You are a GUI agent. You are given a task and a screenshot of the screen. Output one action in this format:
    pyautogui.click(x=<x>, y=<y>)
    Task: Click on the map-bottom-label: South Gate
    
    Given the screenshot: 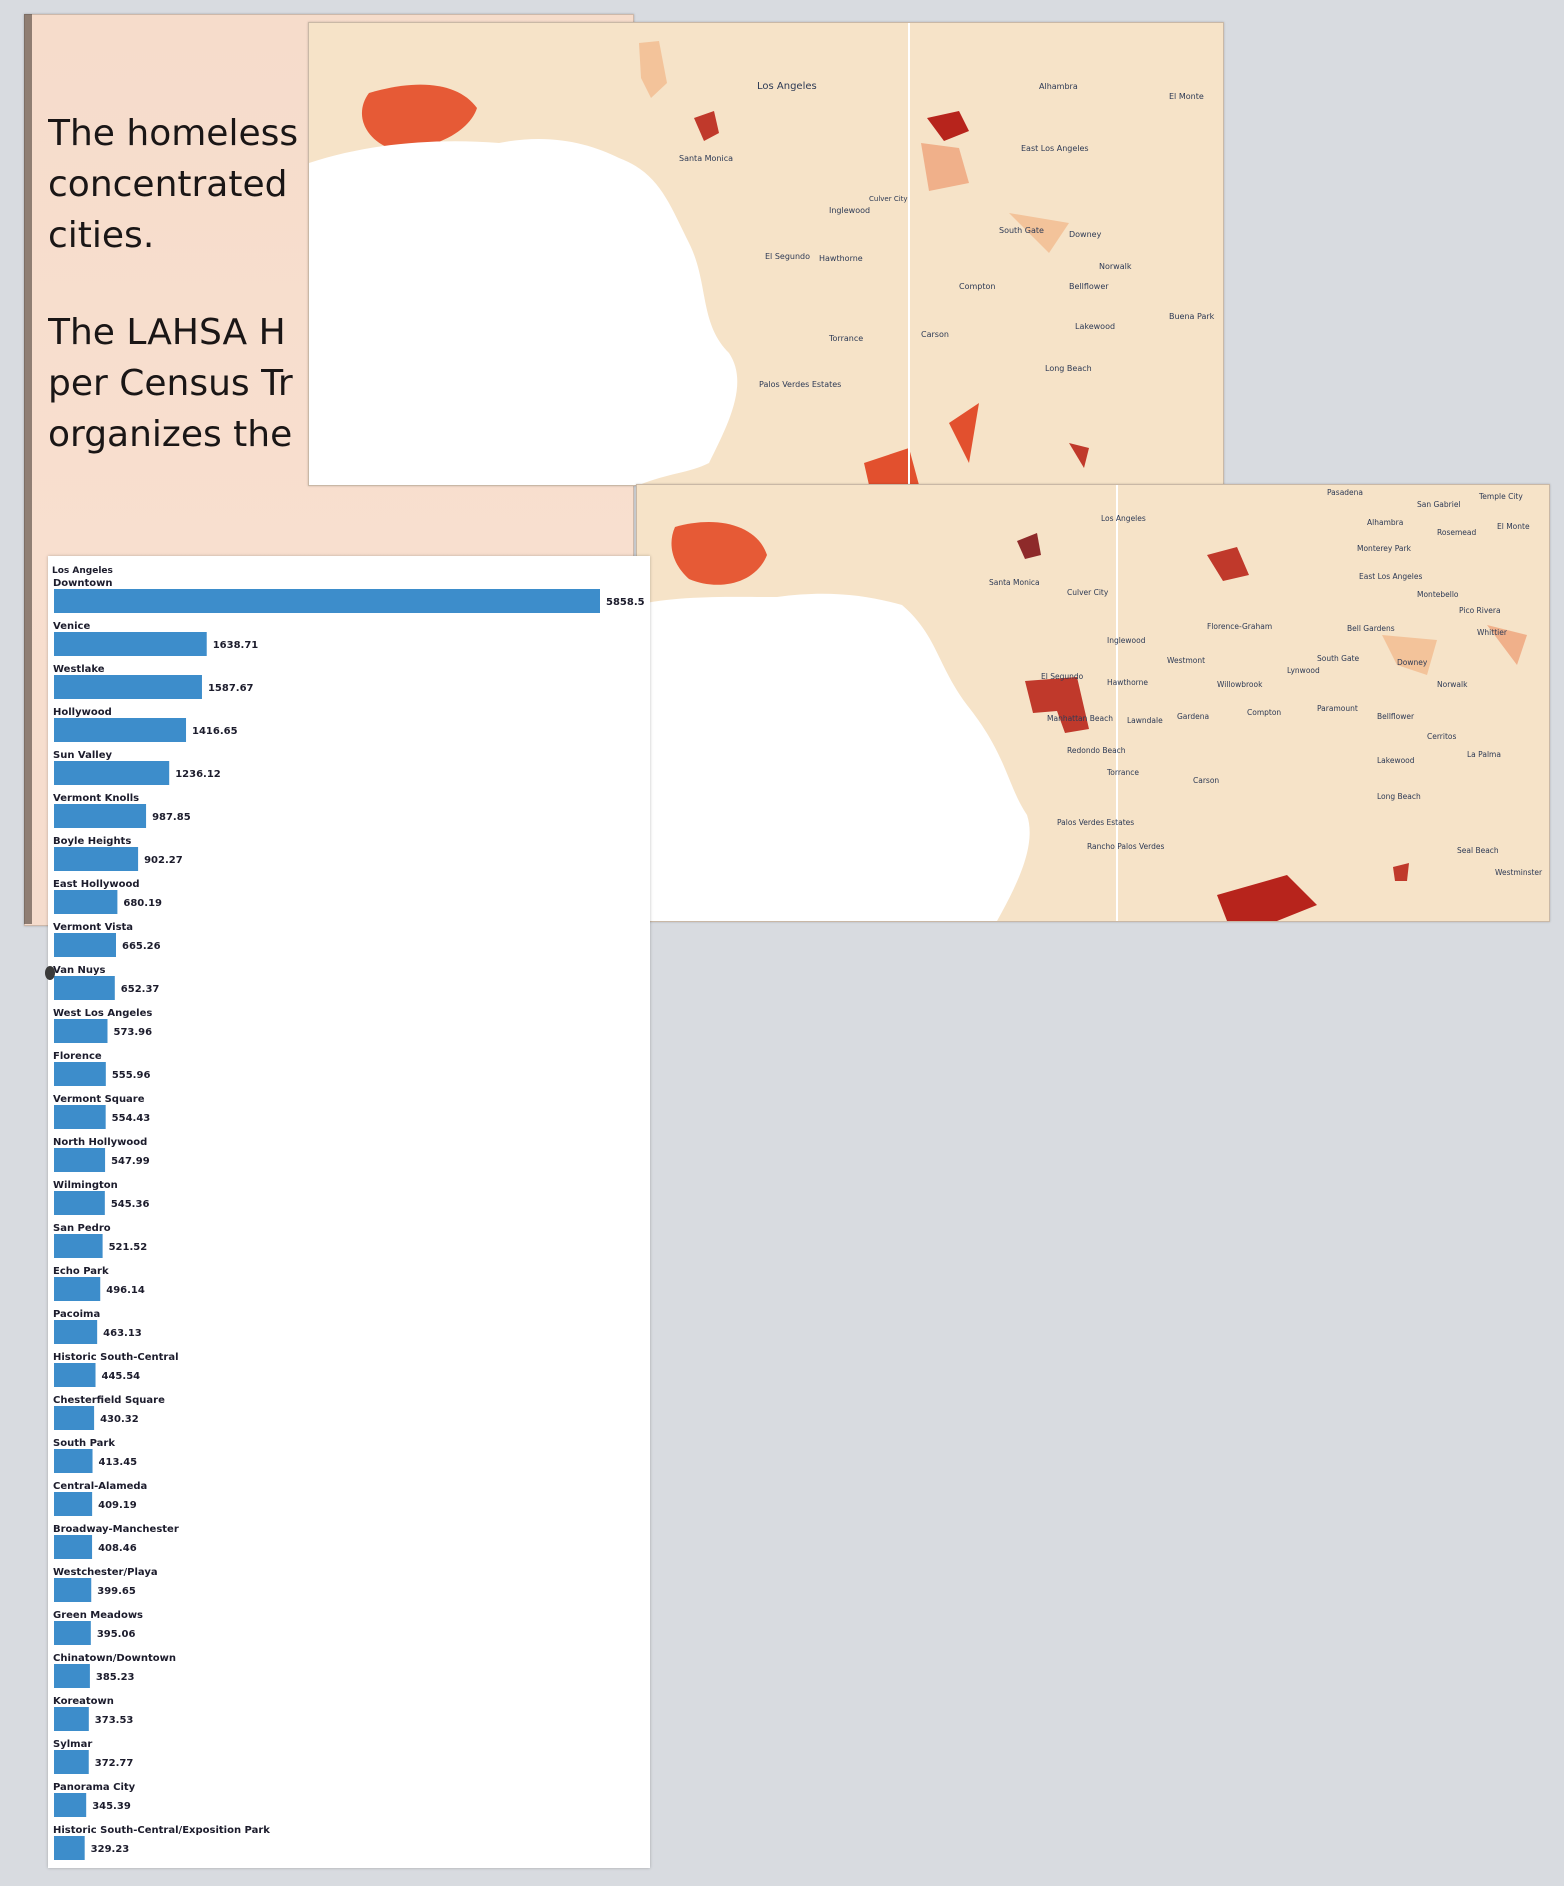 What is the action you would take?
    pyautogui.click(x=1338, y=658)
    